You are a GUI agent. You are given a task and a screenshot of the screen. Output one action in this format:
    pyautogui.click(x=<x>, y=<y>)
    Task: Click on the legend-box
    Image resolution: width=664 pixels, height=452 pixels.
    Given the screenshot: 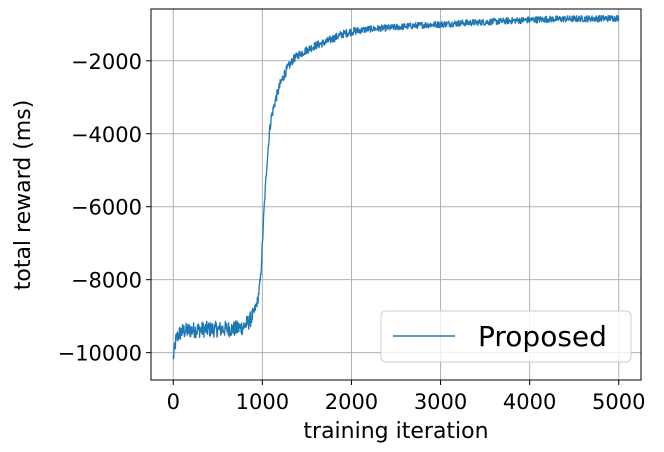 What is the action you would take?
    pyautogui.click(x=506, y=336)
    